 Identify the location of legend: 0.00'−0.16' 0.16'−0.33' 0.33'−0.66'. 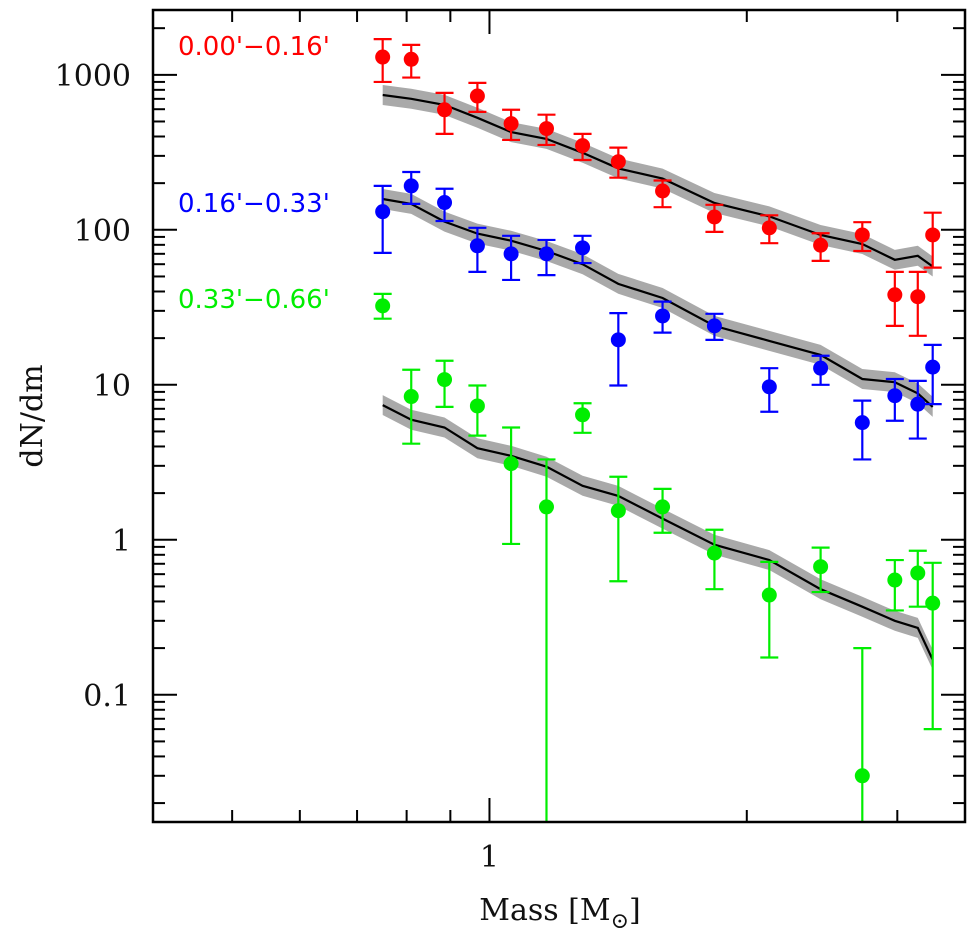
(254, 173).